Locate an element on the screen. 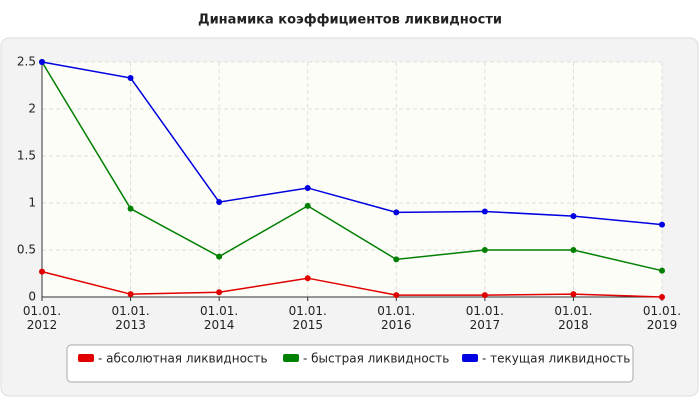 This screenshot has height=404, width=700. series-line is located at coordinates (352, 284).